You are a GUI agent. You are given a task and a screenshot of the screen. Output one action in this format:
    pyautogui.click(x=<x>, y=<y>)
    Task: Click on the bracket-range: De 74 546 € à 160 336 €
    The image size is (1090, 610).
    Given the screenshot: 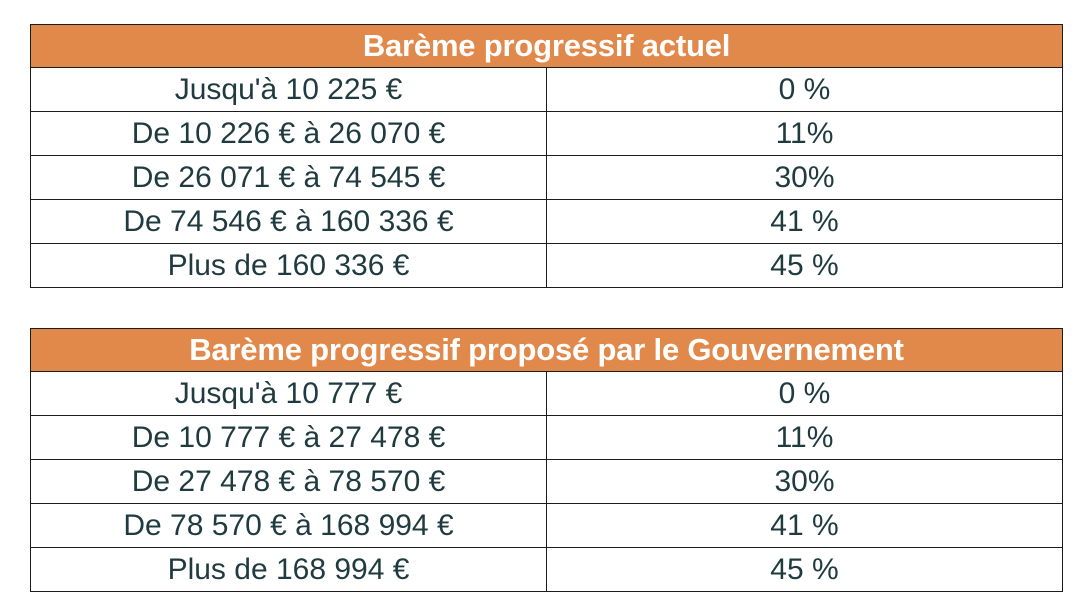 What is the action you would take?
    pyautogui.click(x=288, y=221)
    